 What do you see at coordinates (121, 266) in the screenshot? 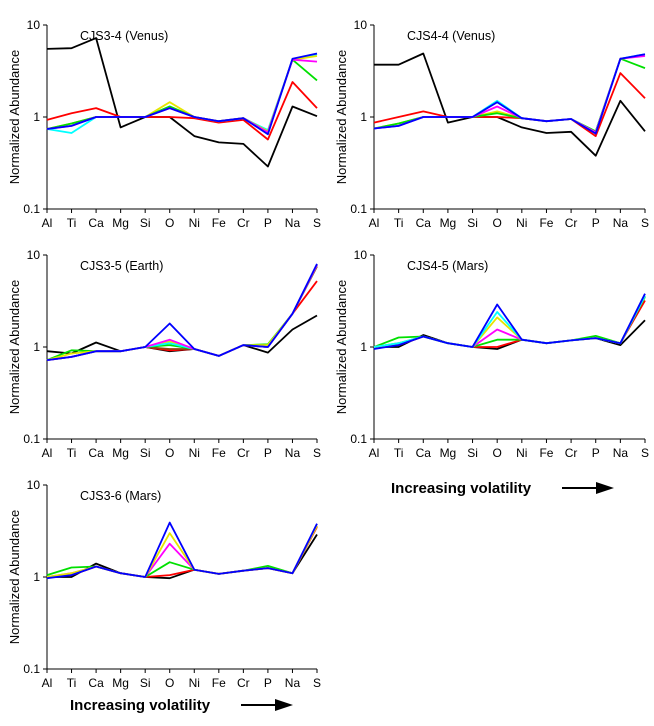
I see `chart-title: CJS3-5 (Earth)` at bounding box center [121, 266].